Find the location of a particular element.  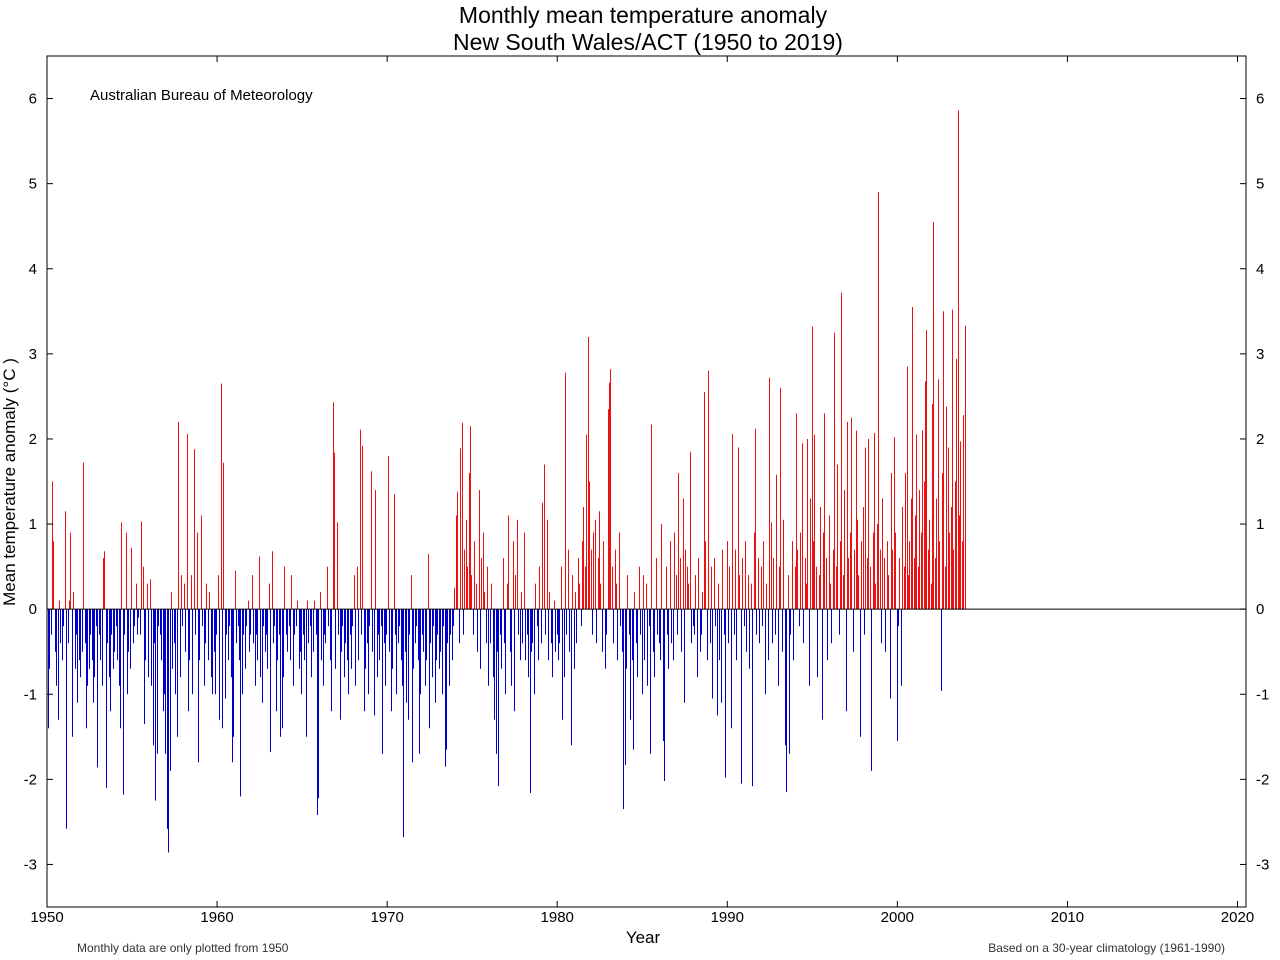

x-tick-label: 2010 is located at coordinates (1067, 917).